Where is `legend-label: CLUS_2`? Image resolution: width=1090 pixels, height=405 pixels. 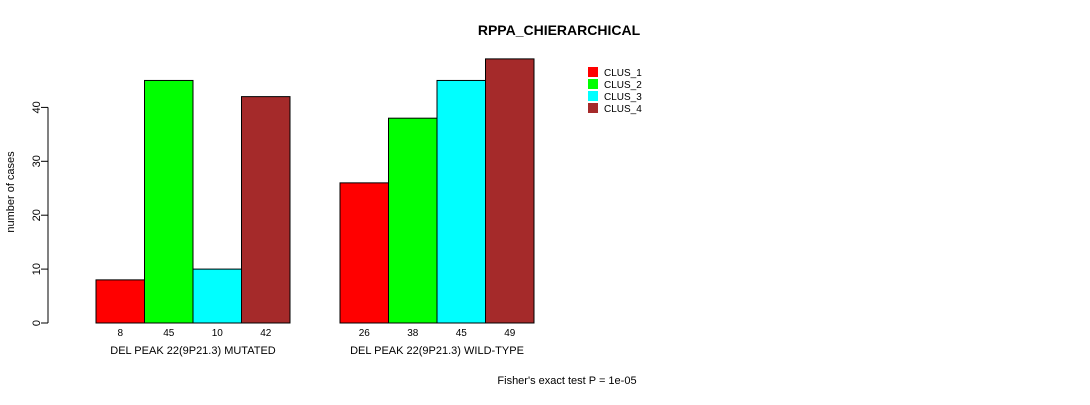
legend-label: CLUS_2 is located at coordinates (623, 85).